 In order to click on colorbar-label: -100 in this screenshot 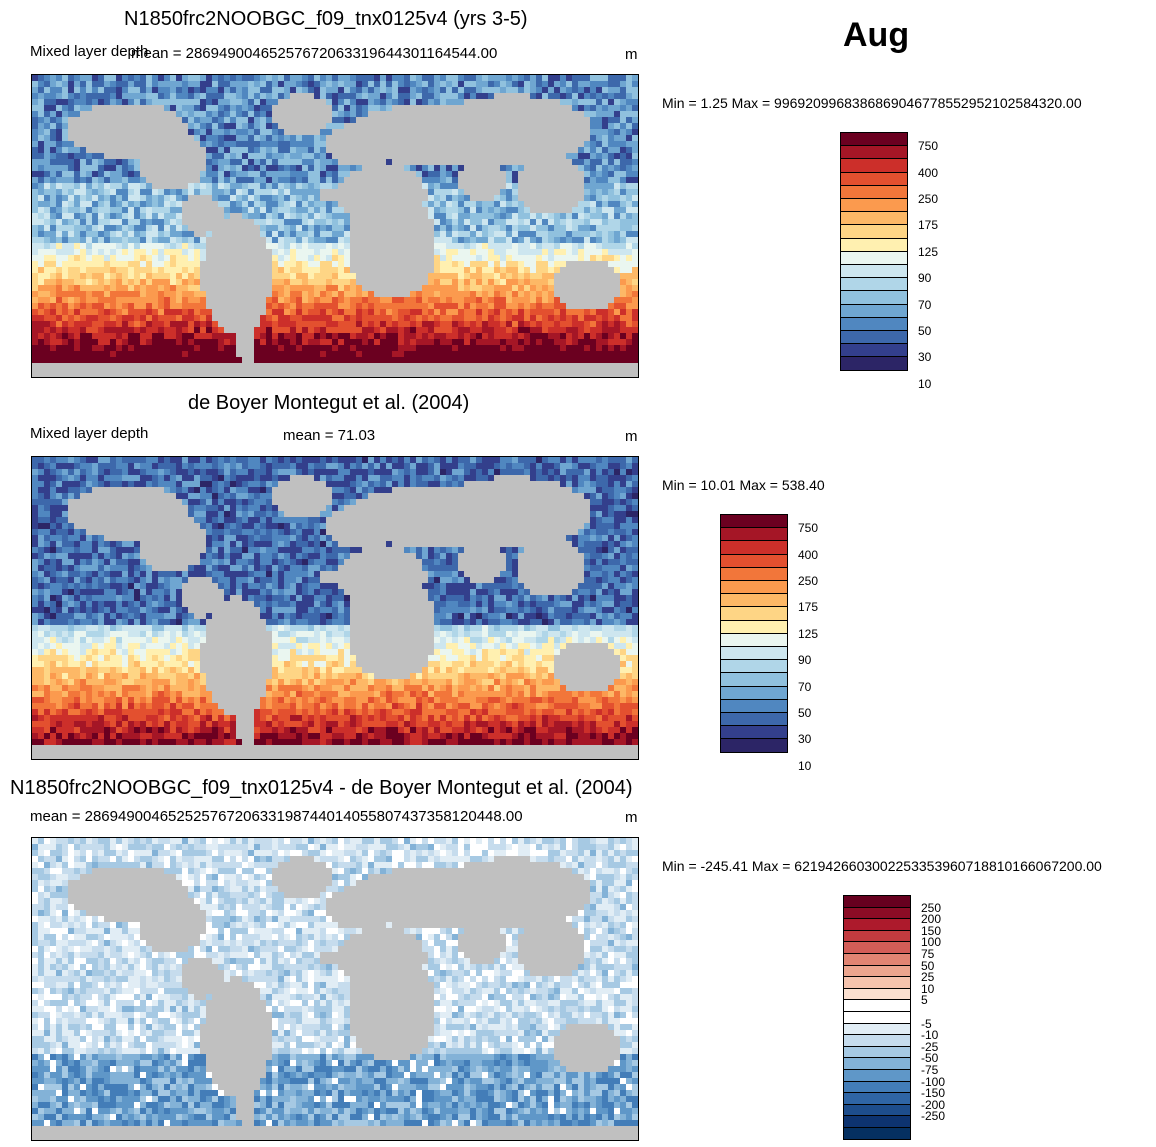, I will do `click(933, 1081)`.